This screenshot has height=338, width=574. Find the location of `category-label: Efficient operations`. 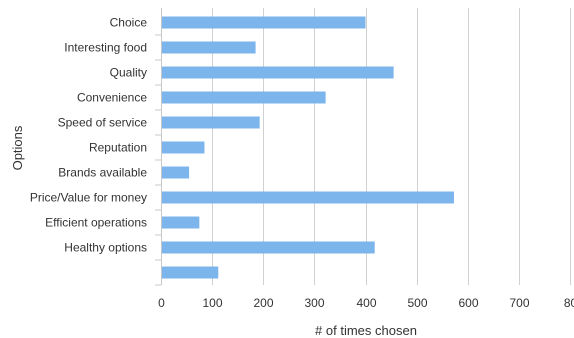

category-label: Efficient operations is located at coordinates (96, 223).